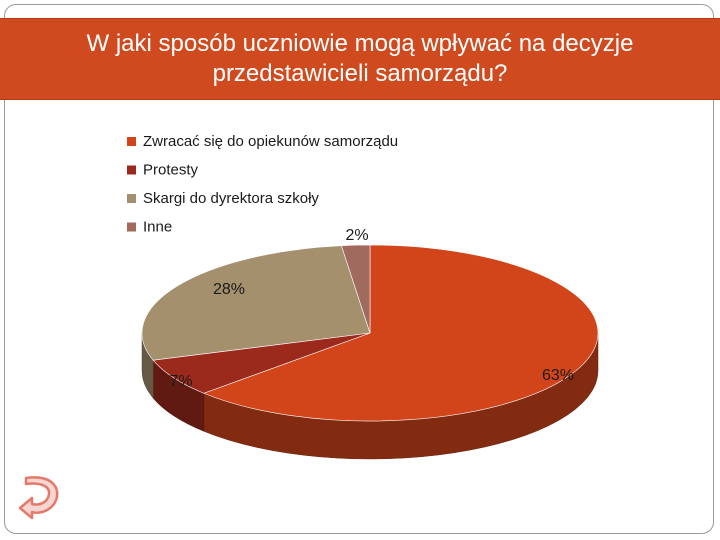  What do you see at coordinates (171, 170) in the screenshot?
I see `legend-label-2: Protesty` at bounding box center [171, 170].